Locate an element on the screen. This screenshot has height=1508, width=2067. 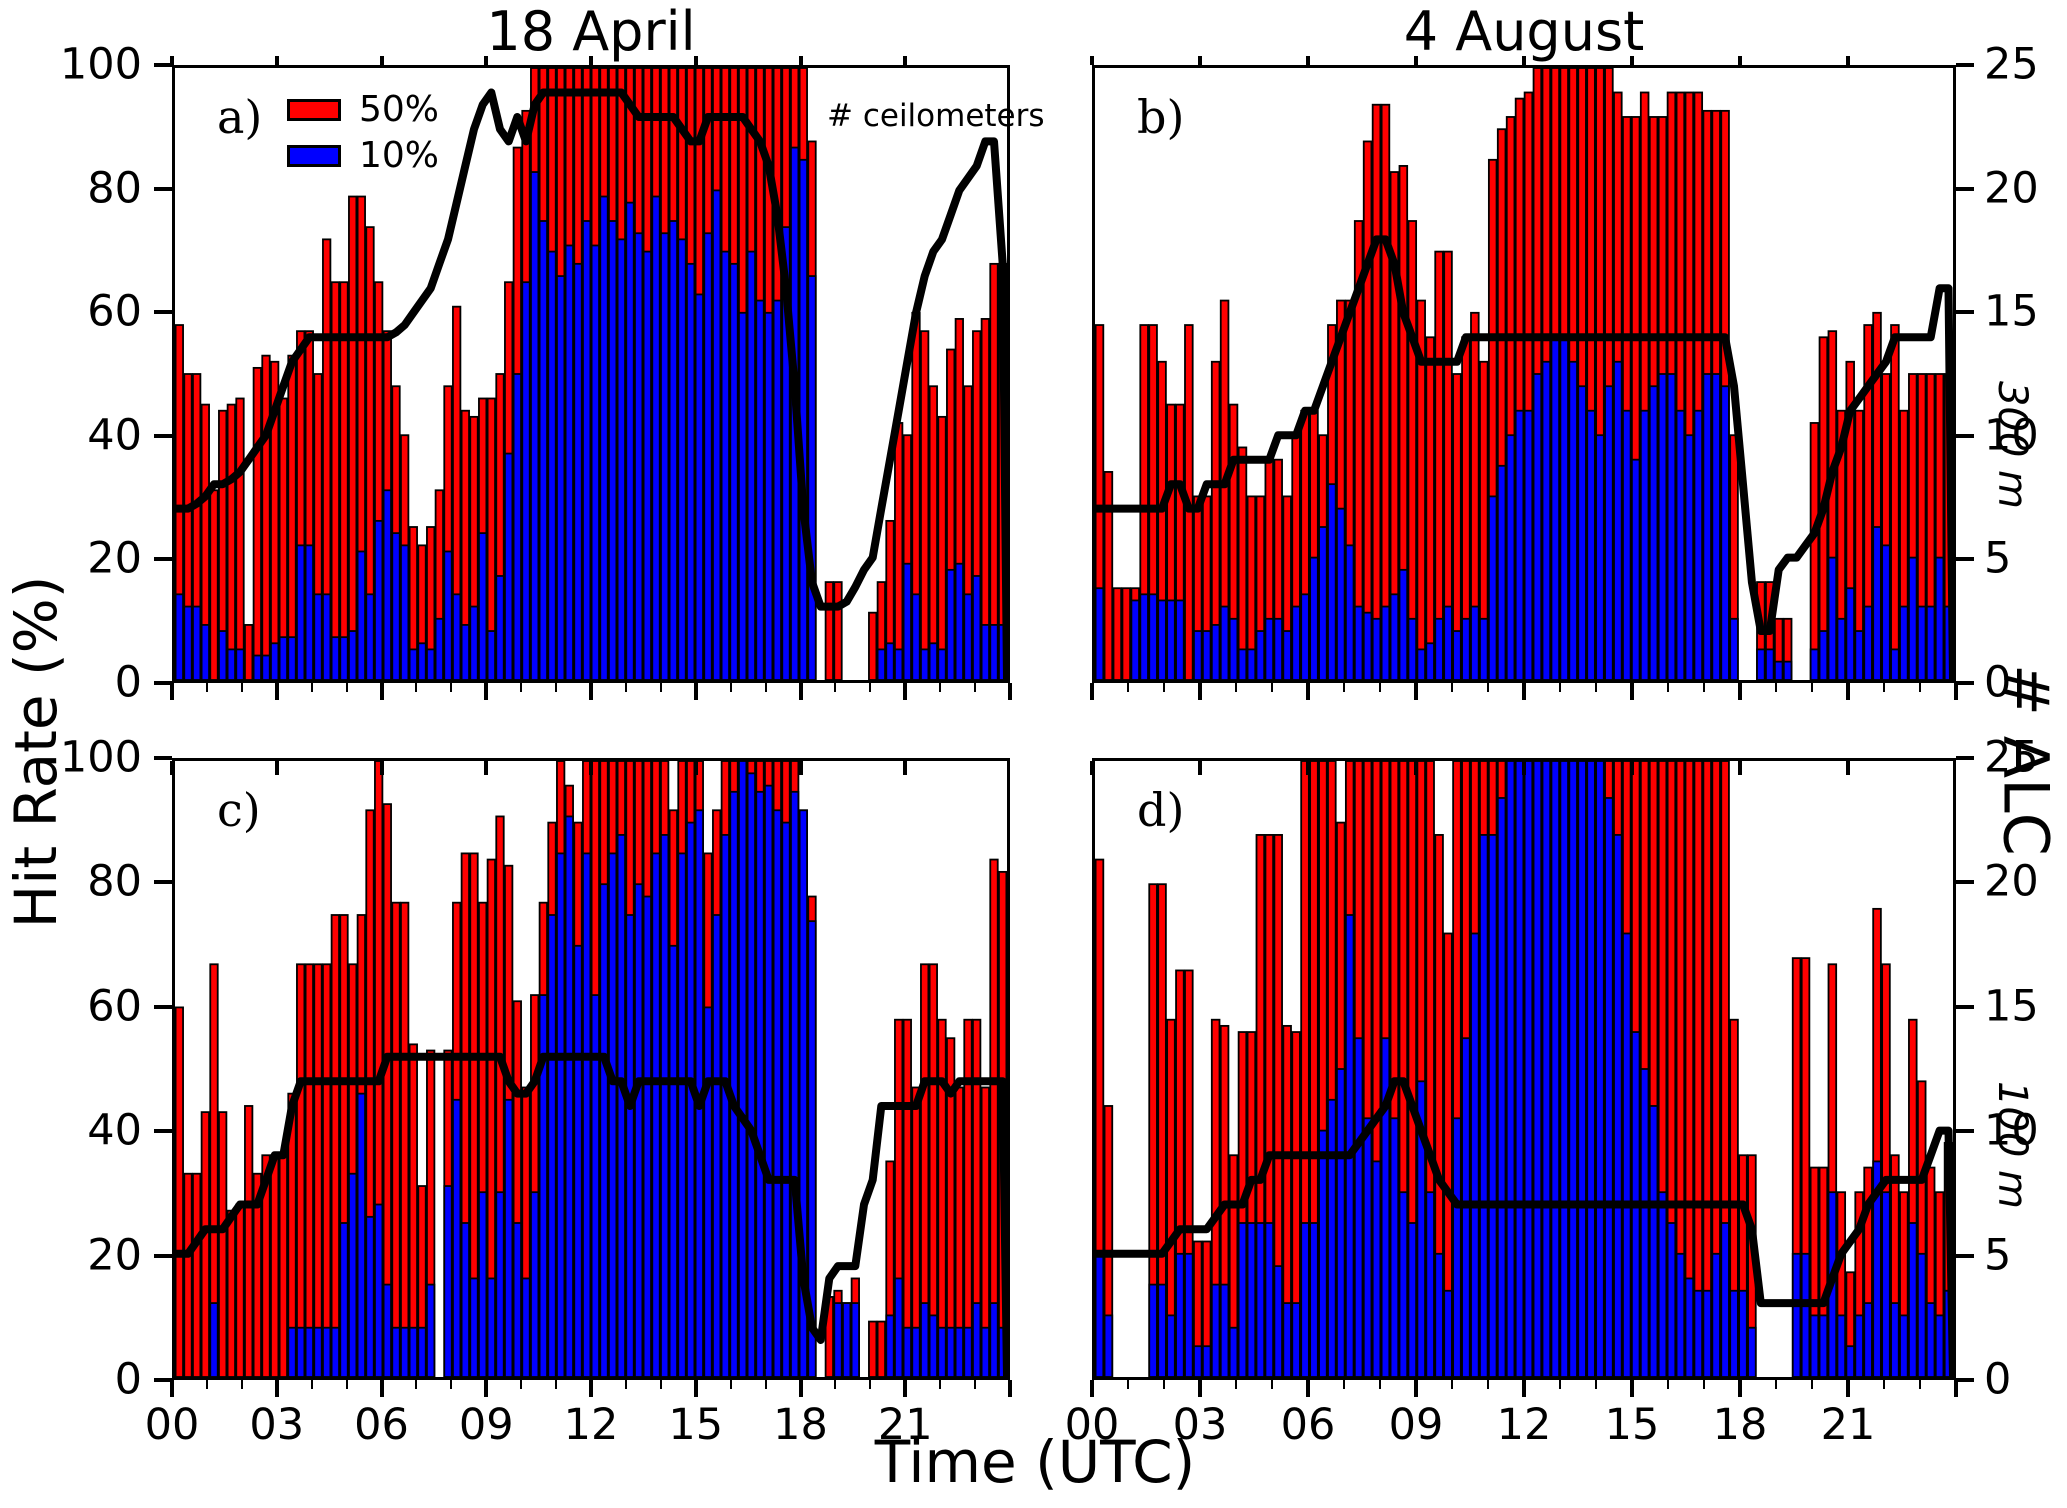
legend-label-10: 10% is located at coordinates (399, 155).